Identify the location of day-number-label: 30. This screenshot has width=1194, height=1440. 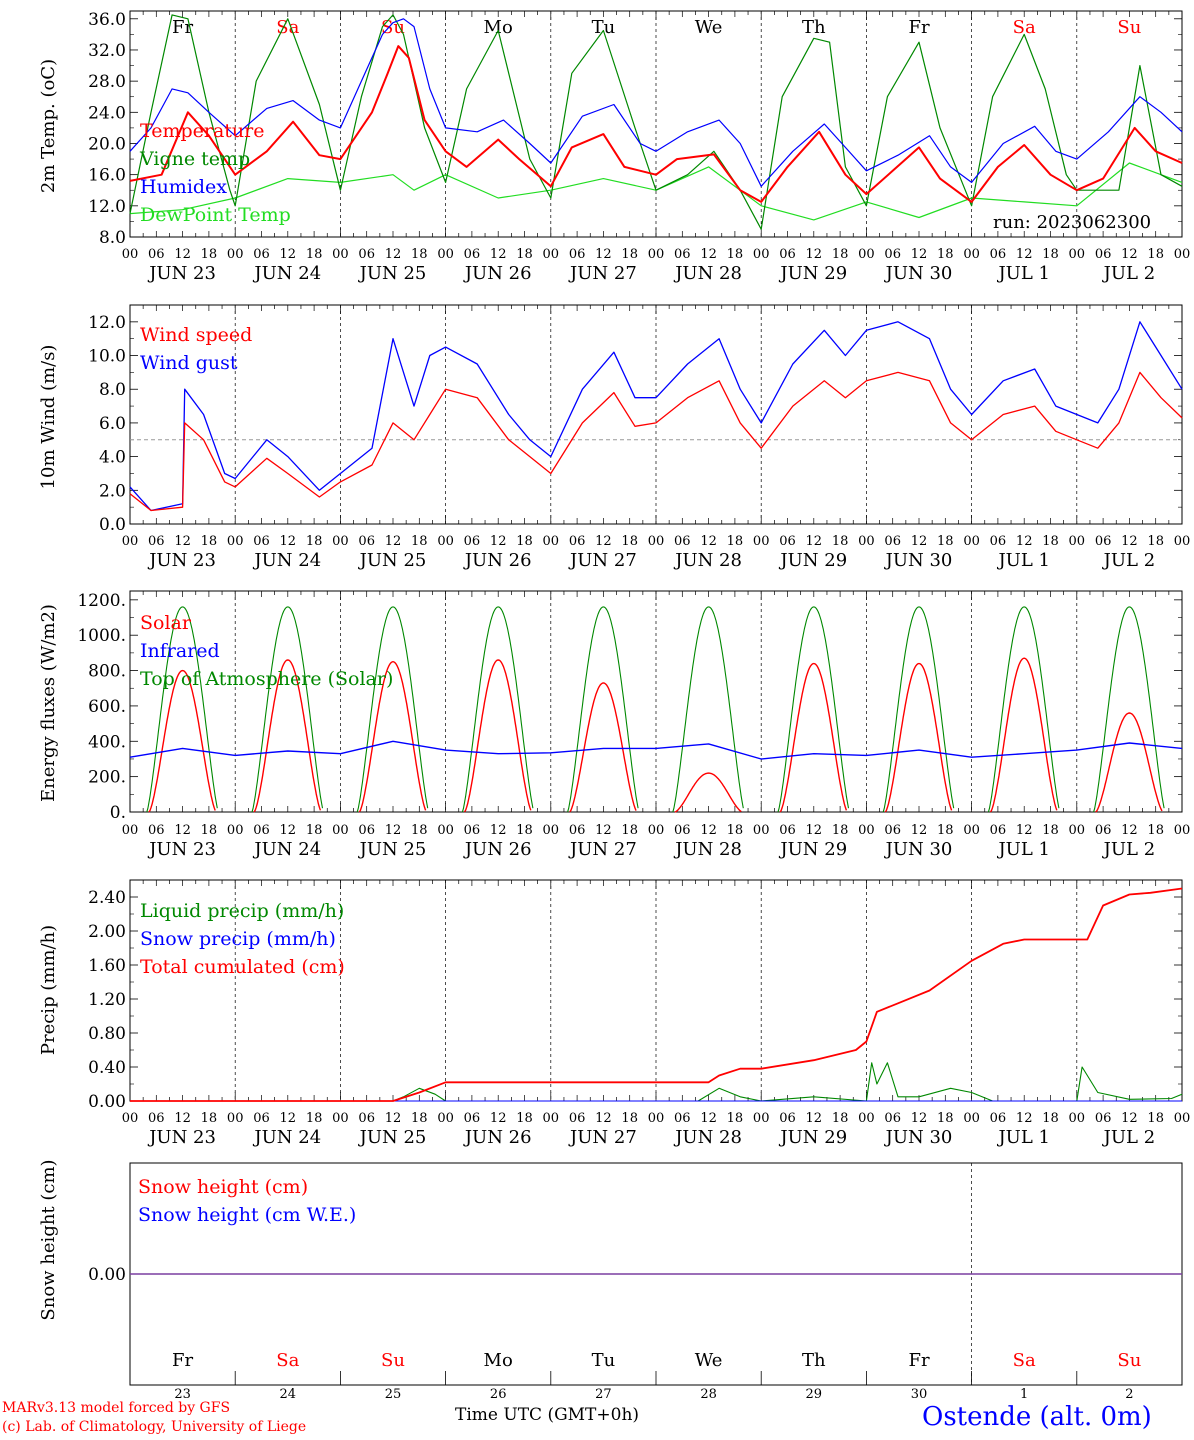
(919, 1394).